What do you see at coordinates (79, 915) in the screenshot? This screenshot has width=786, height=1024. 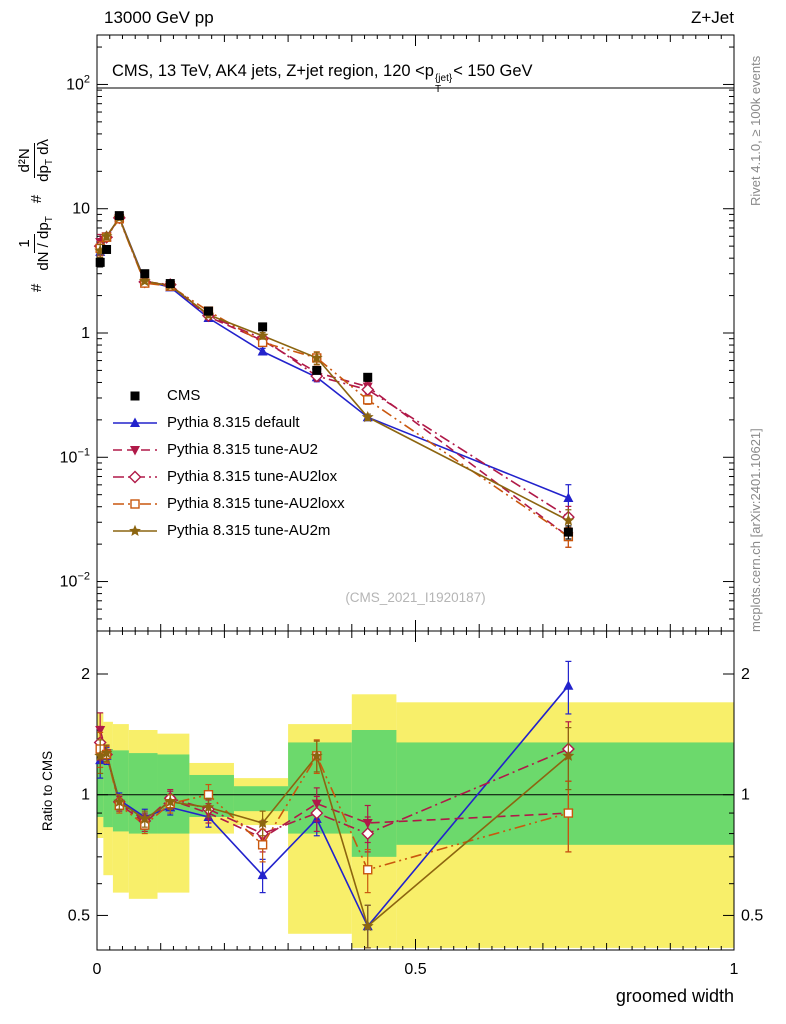 I see `ratio-y-tick-label: 0.5` at bounding box center [79, 915].